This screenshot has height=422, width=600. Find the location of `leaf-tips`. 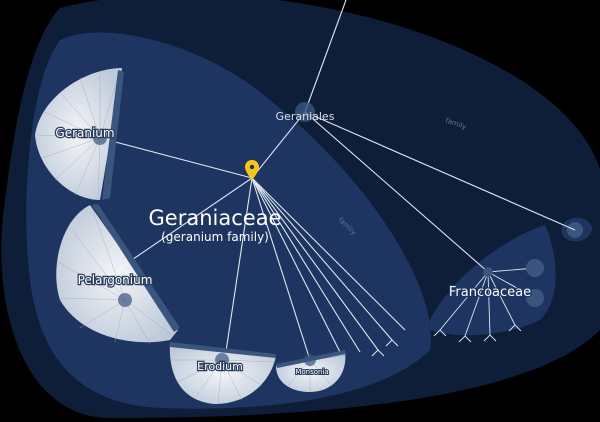

leaf-tips is located at coordinates (385, 348).